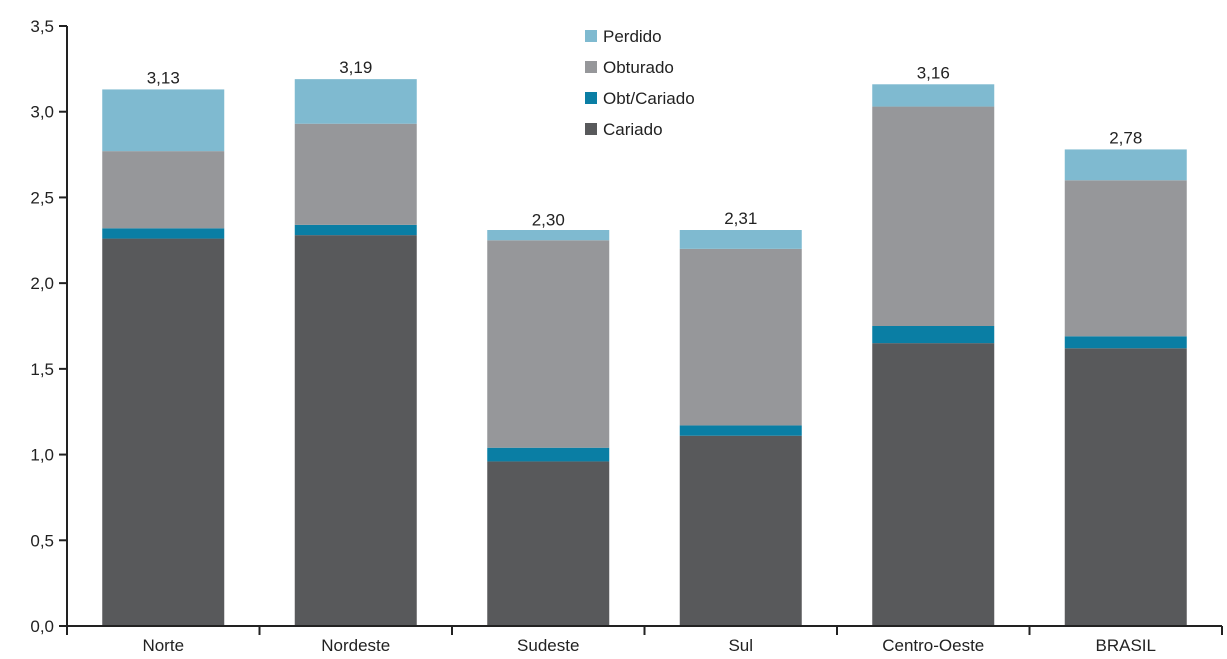 The image size is (1227, 659). What do you see at coordinates (933, 335) in the screenshot?
I see `bar-segment-obt-cariado-centro-oeste` at bounding box center [933, 335].